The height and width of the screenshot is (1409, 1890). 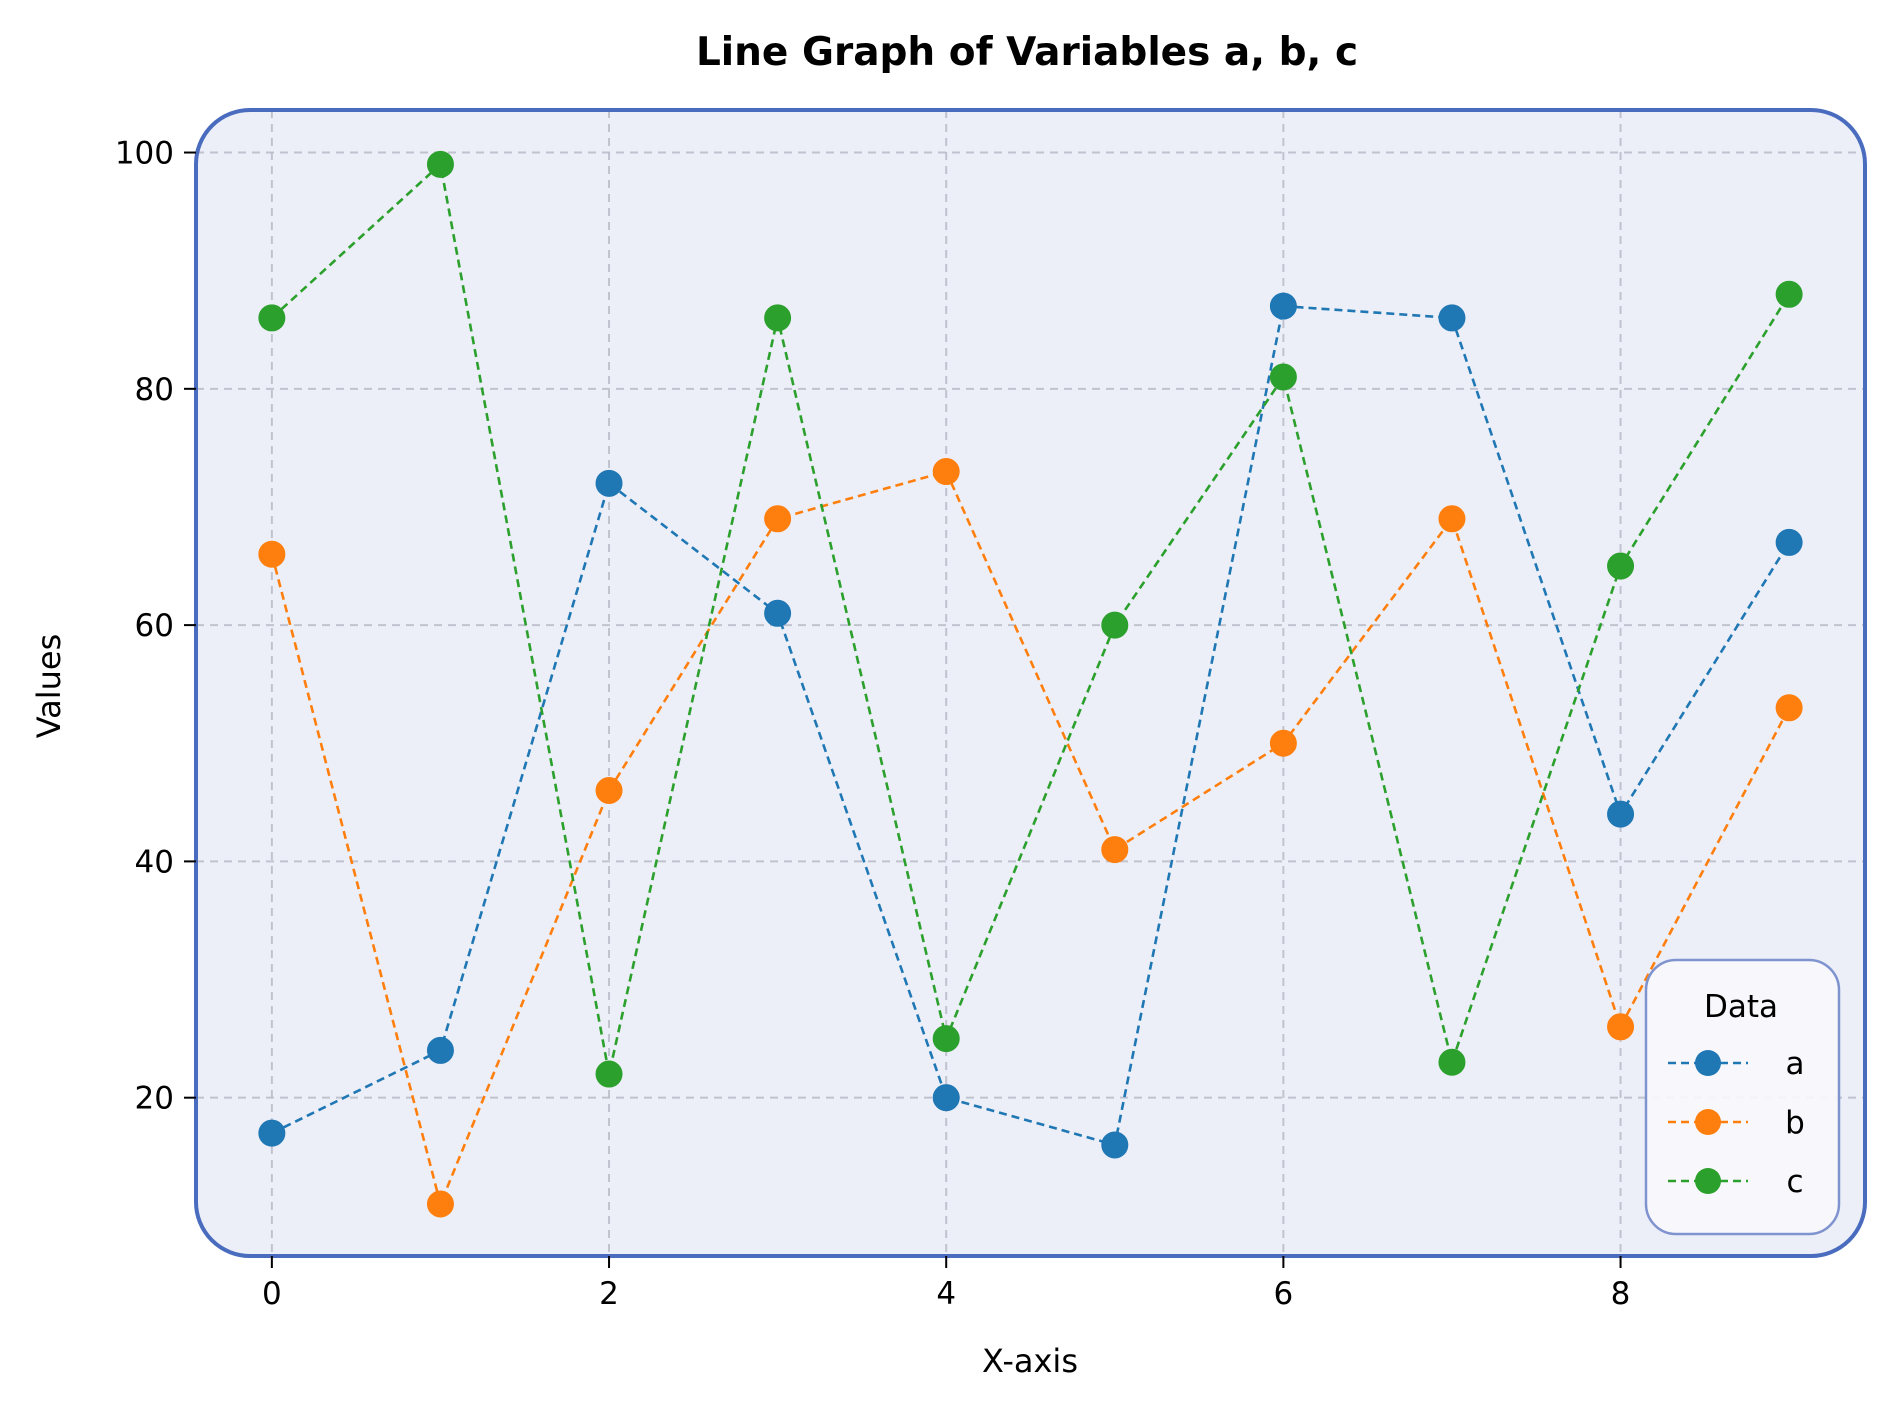 I want to click on y-tick-label: 80, so click(x=154, y=390).